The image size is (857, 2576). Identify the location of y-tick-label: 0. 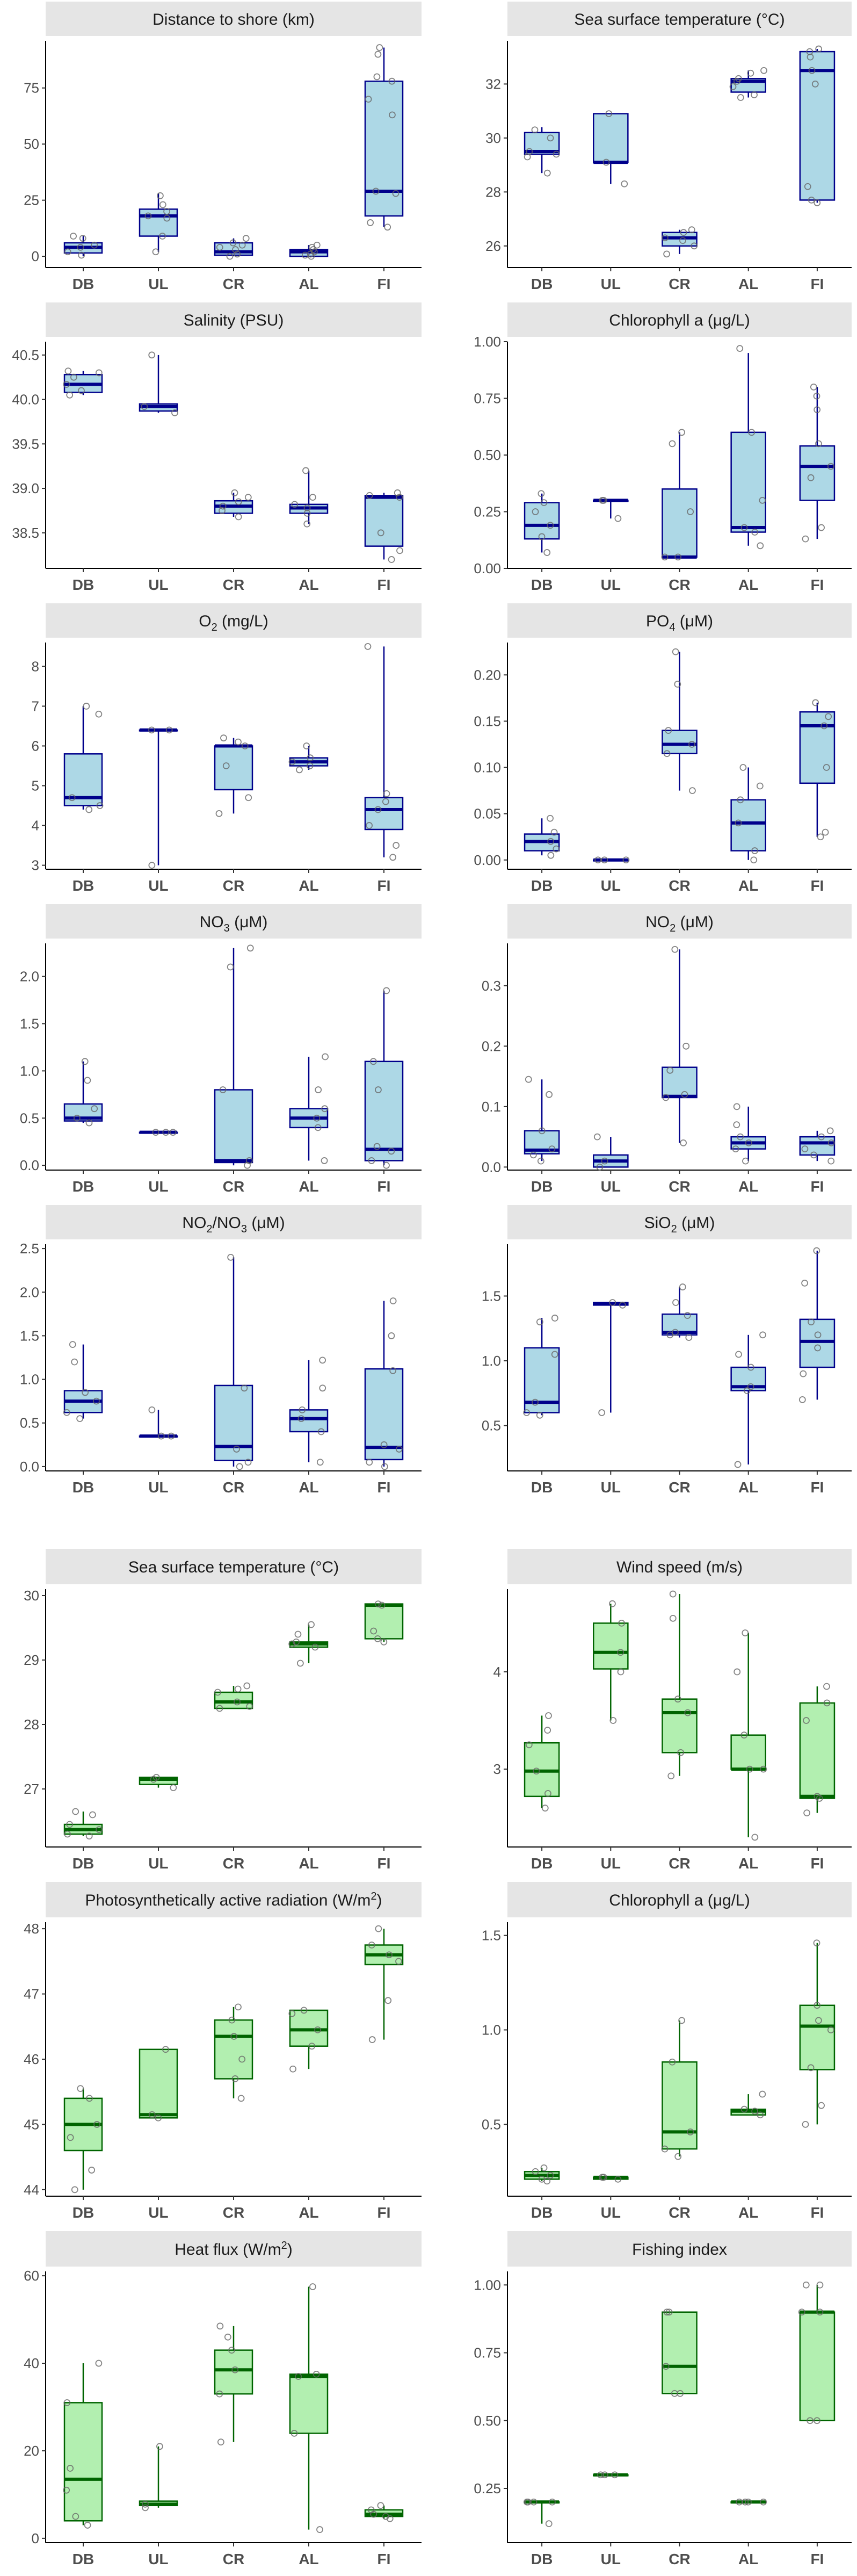
(35, 256).